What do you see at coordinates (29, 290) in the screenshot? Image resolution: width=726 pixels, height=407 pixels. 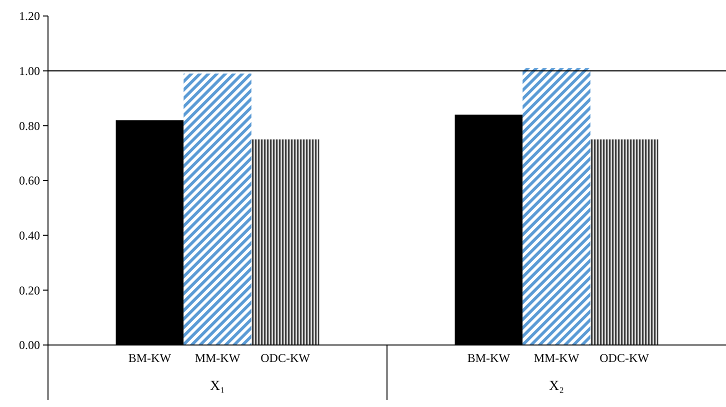 I see `y-tick-label: 0.20` at bounding box center [29, 290].